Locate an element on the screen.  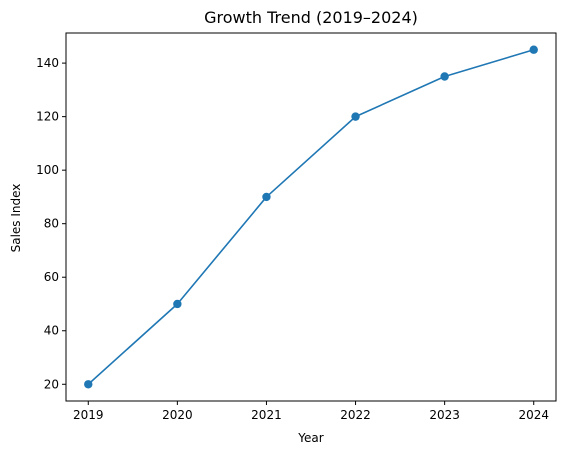
x-tick-label: 2019 is located at coordinates (88, 415).